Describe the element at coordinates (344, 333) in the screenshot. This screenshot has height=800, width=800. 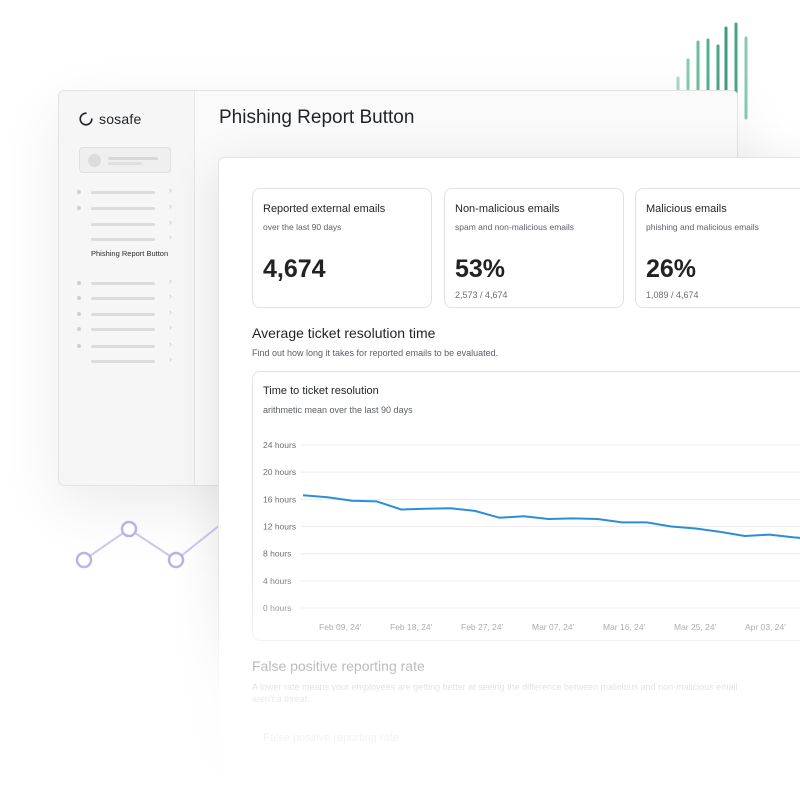
I see `section-title-resolution: Average ticket resolution time` at that location.